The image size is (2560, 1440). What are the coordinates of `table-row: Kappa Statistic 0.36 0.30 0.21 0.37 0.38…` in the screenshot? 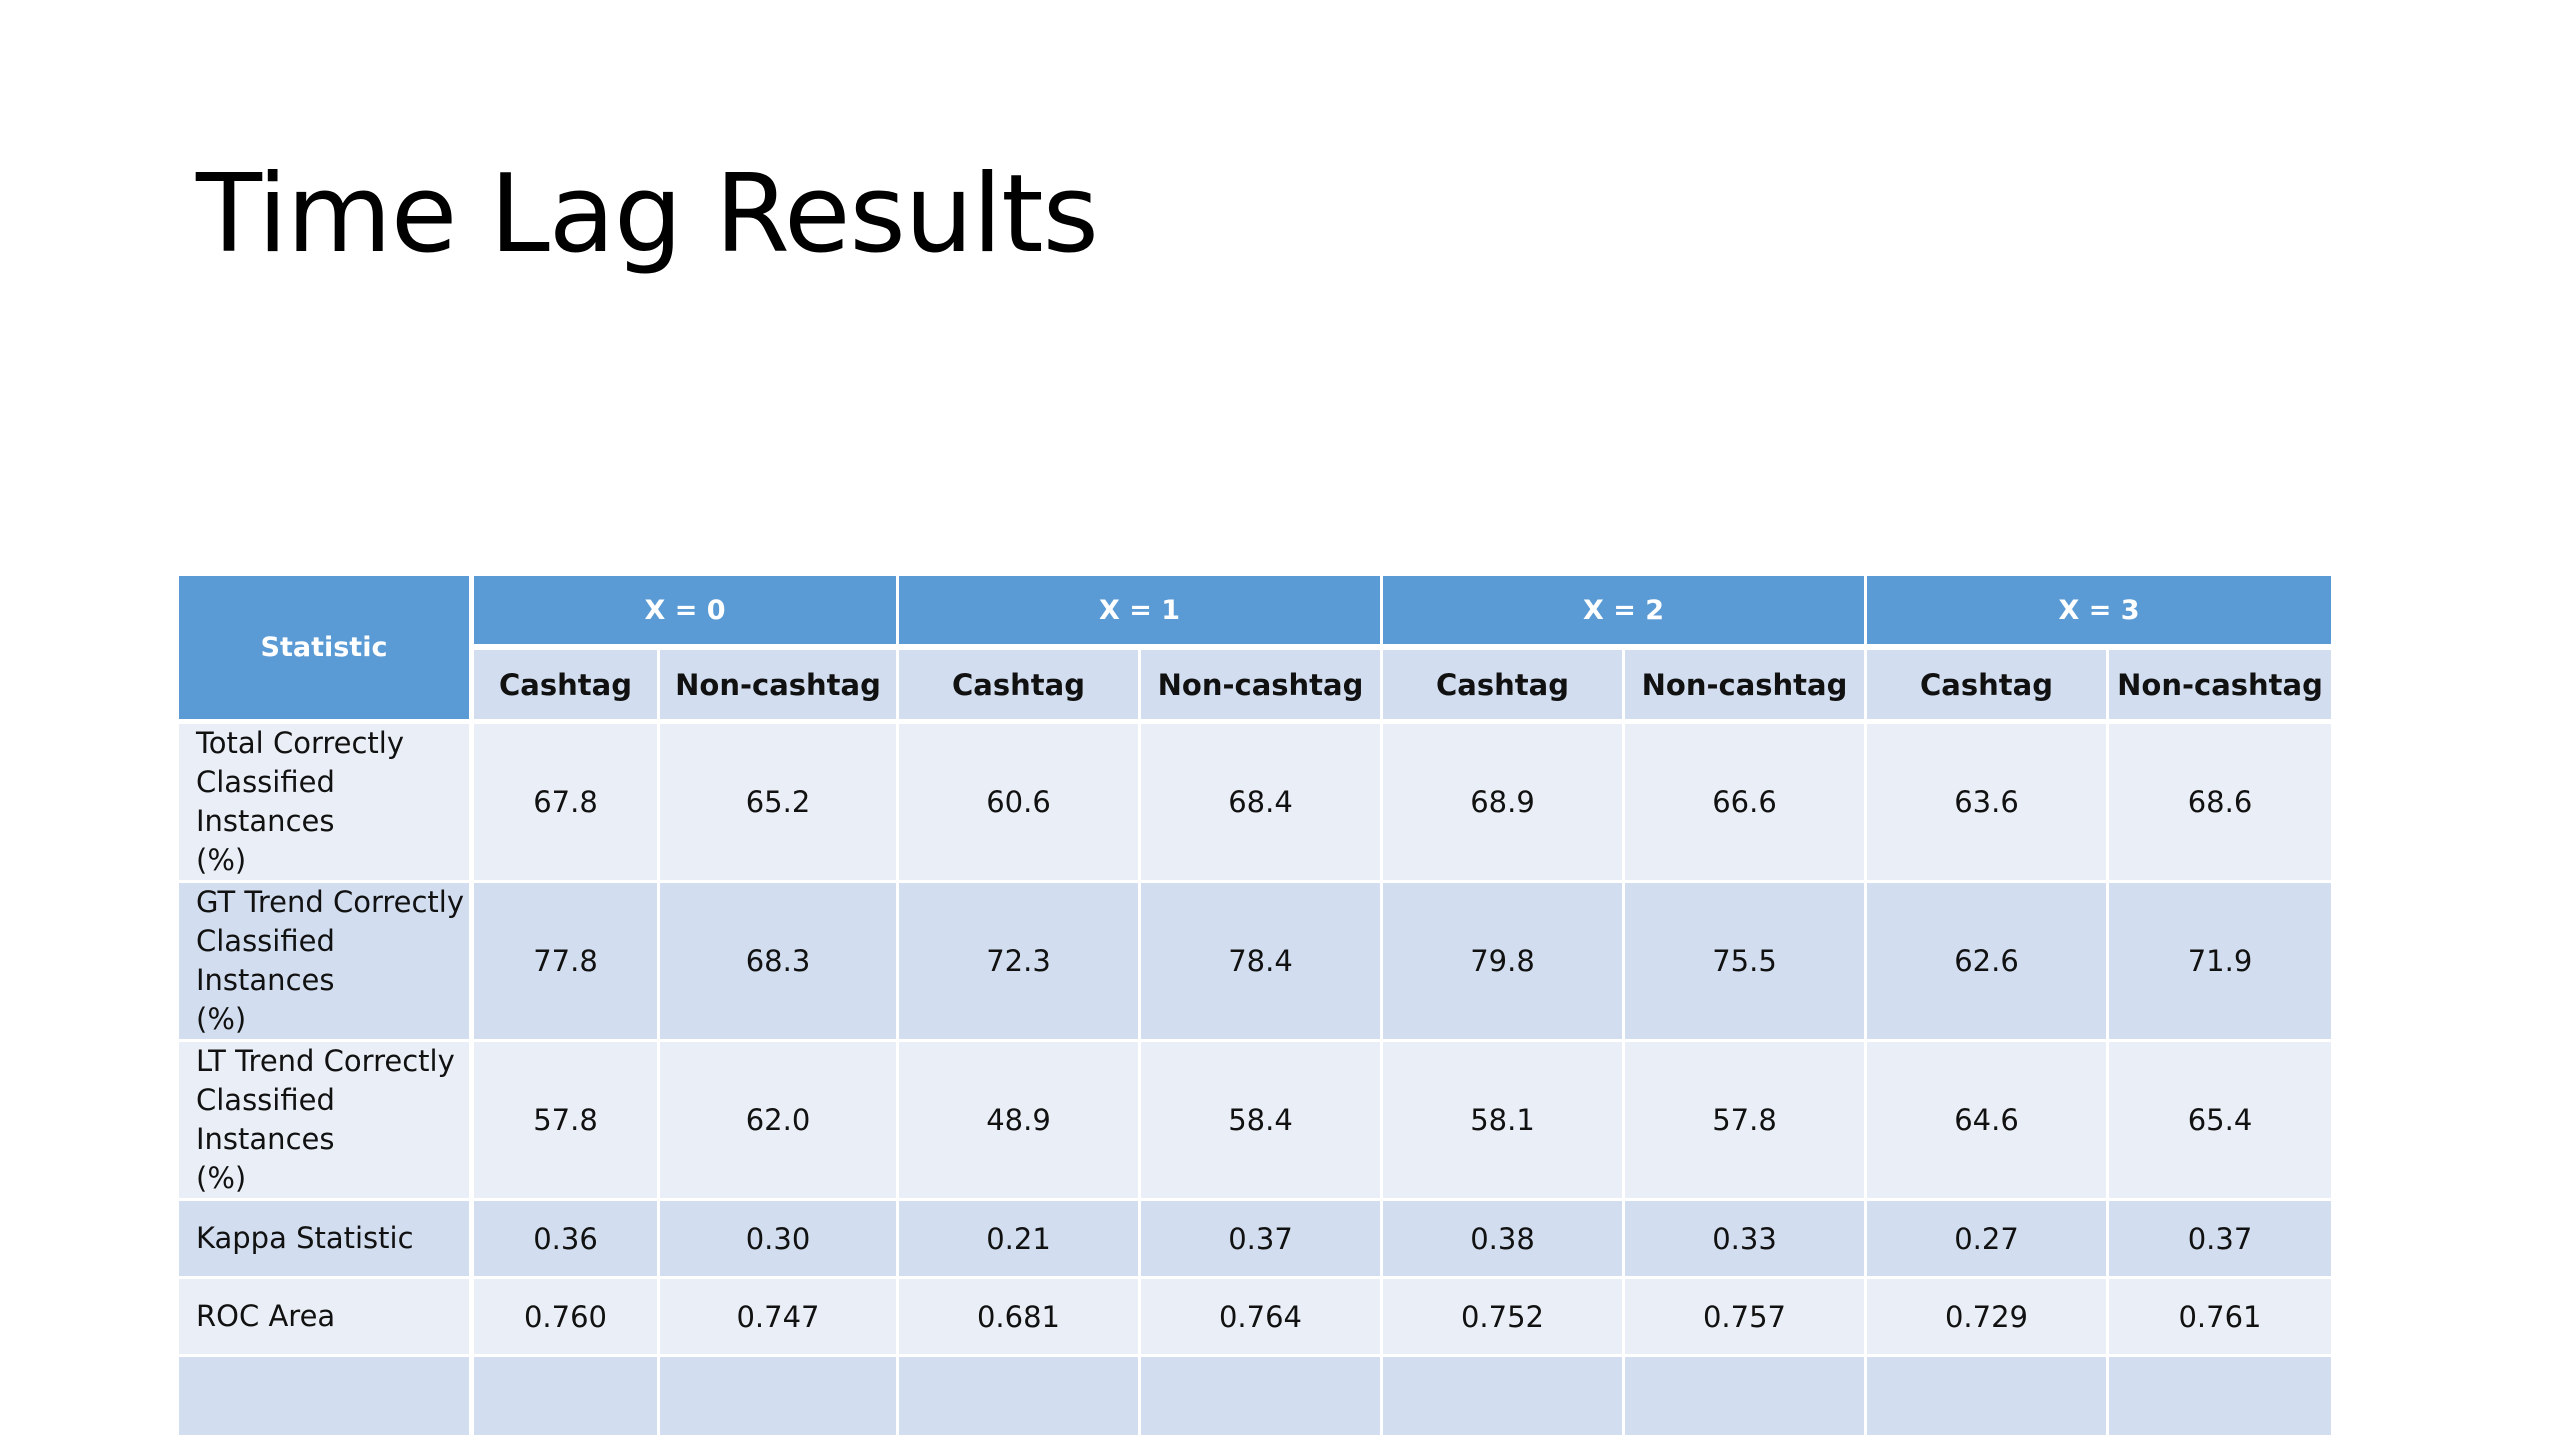 It's located at (1255, 1240).